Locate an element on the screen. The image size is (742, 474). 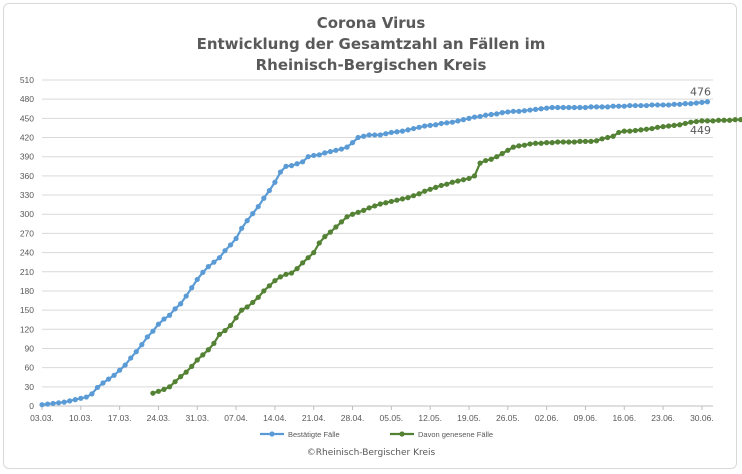
legend-swatch-marker is located at coordinates (272, 434).